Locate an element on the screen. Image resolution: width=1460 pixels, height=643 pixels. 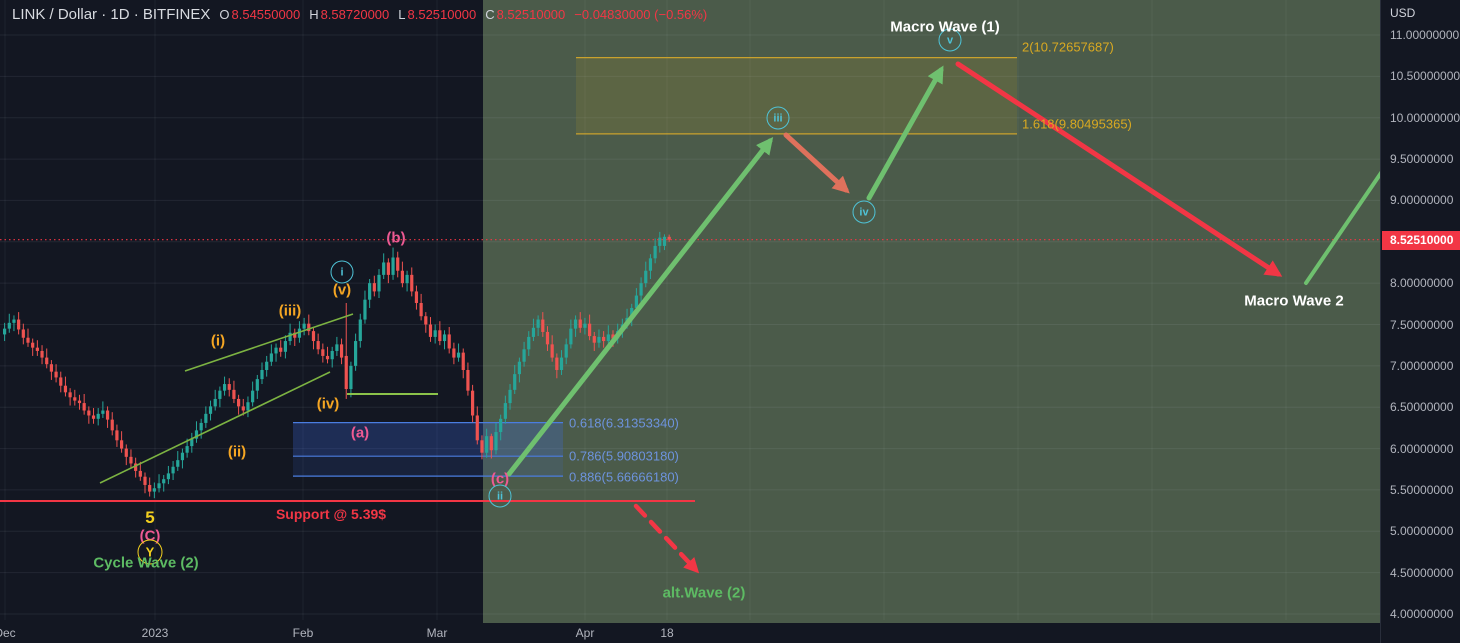
macro-wave3-arrow-up is located at coordinates (1342, 227).